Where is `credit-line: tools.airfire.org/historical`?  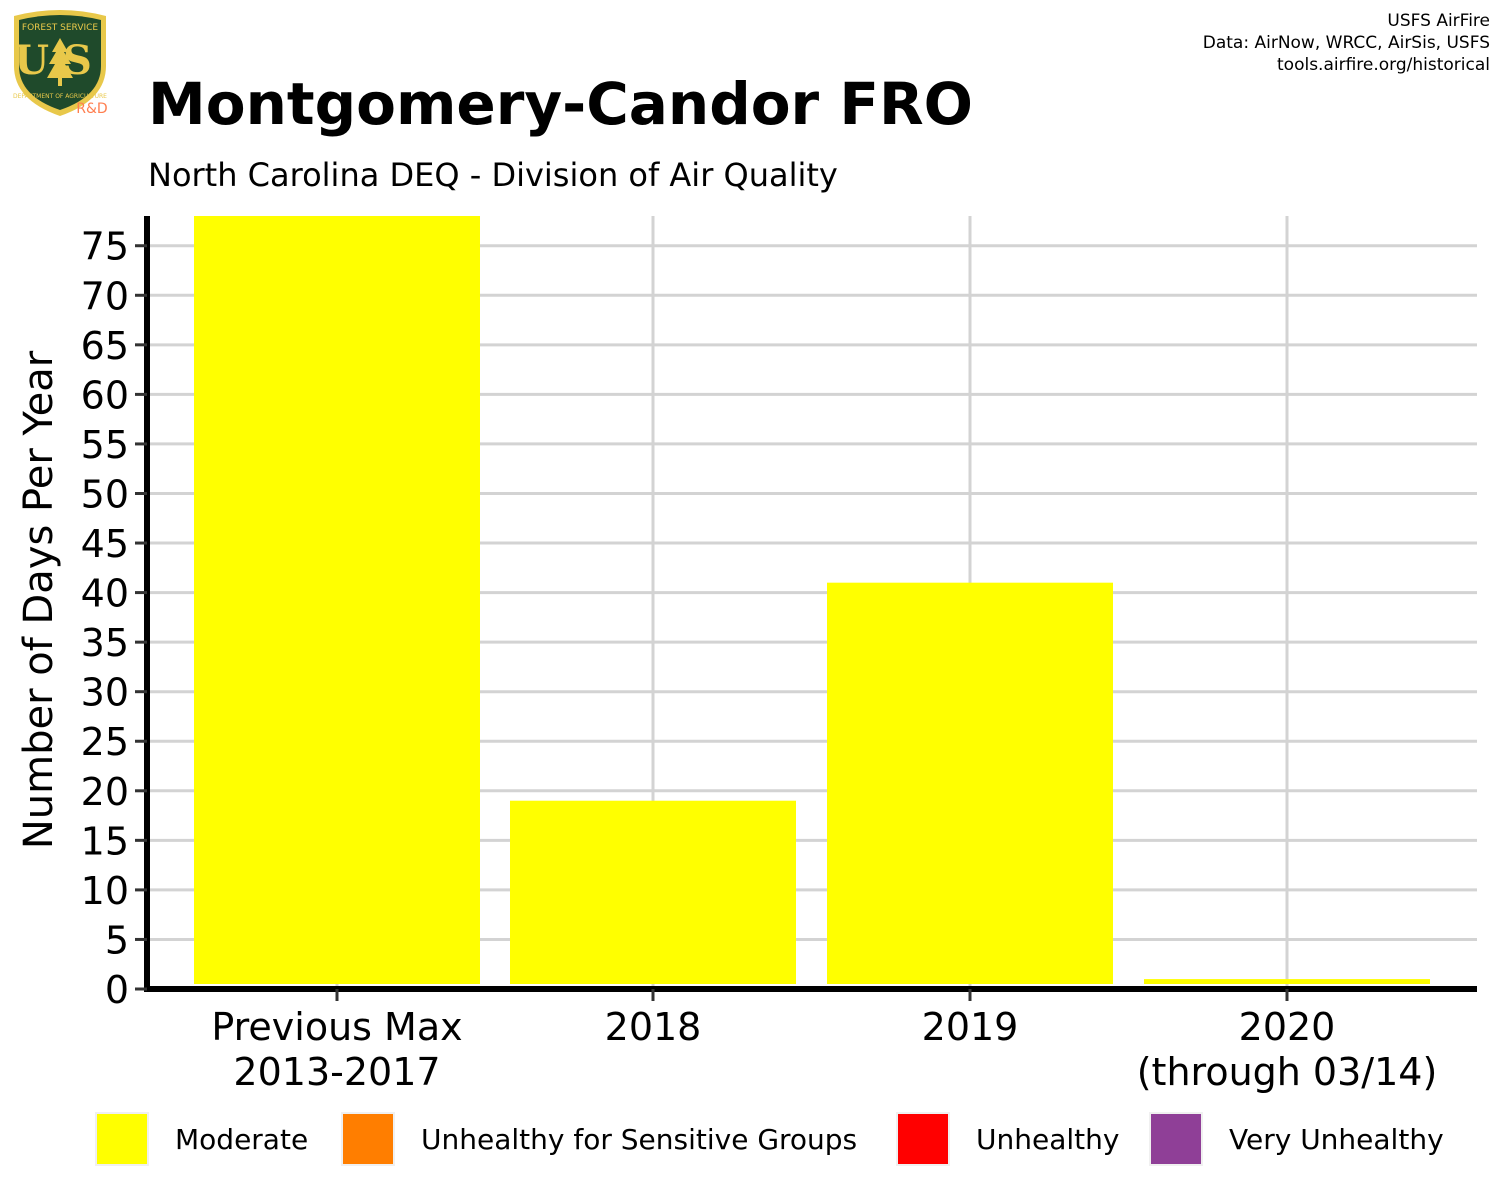 credit-line: tools.airfire.org/historical is located at coordinates (1383, 65).